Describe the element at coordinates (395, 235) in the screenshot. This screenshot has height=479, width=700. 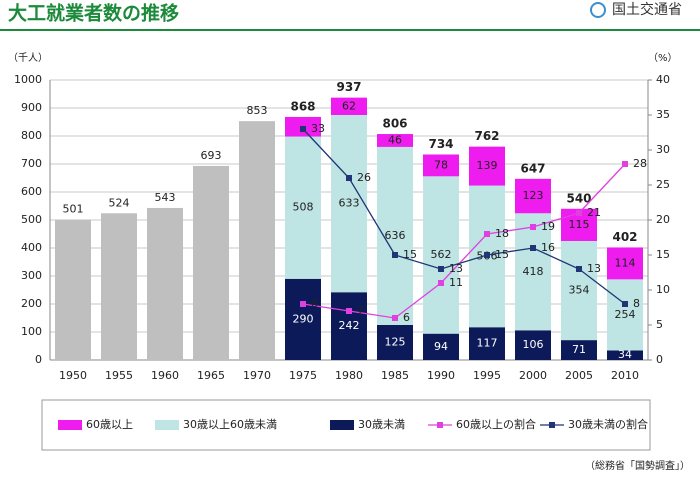
I see `data-label: 636` at that location.